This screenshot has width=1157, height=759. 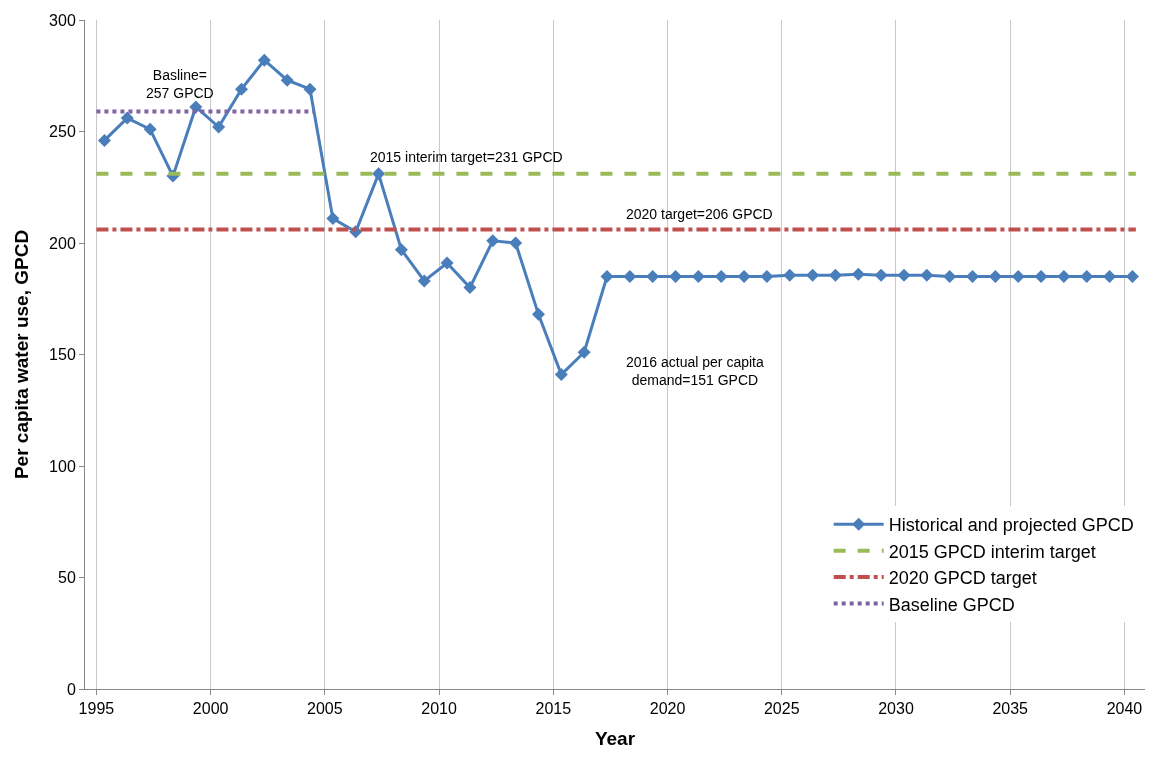 I want to click on y-tick-label: 300, so click(x=62, y=20).